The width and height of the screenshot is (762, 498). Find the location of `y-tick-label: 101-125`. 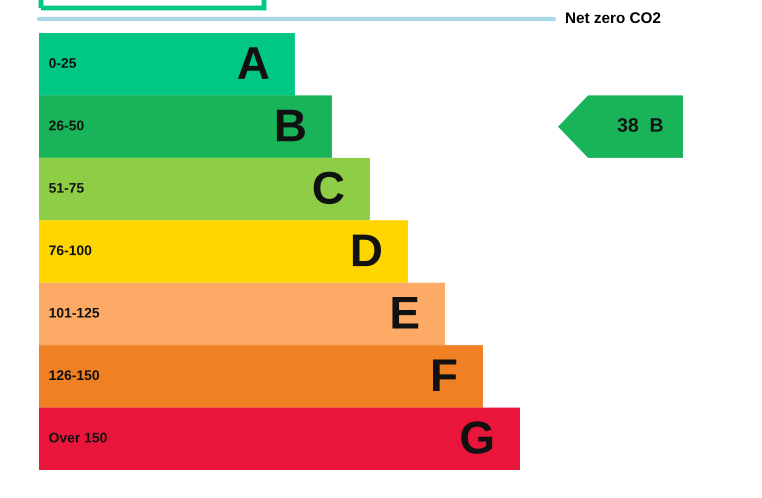

y-tick-label: 101-125 is located at coordinates (74, 313).